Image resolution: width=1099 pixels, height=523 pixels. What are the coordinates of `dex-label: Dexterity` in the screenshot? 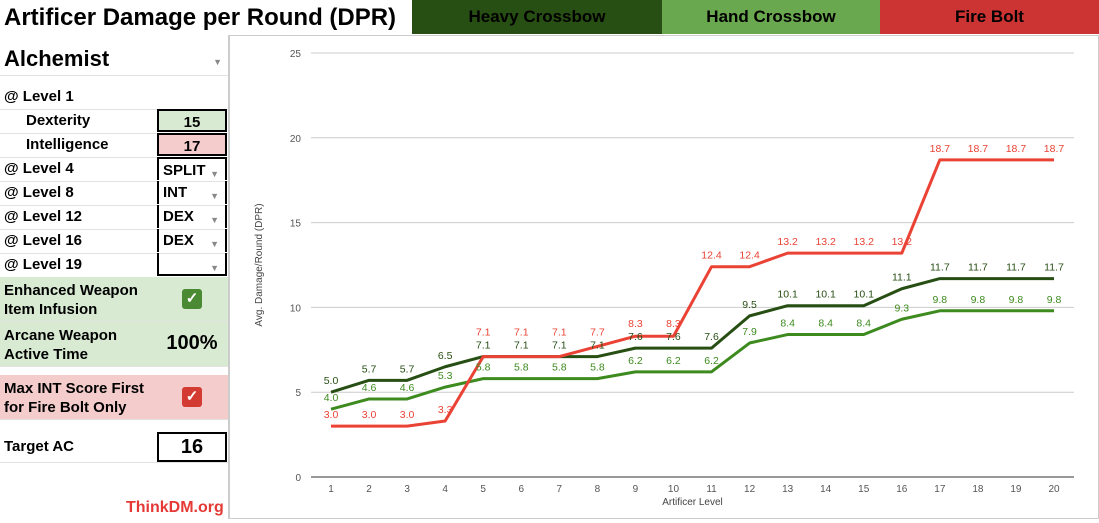 It's located at (58, 120).